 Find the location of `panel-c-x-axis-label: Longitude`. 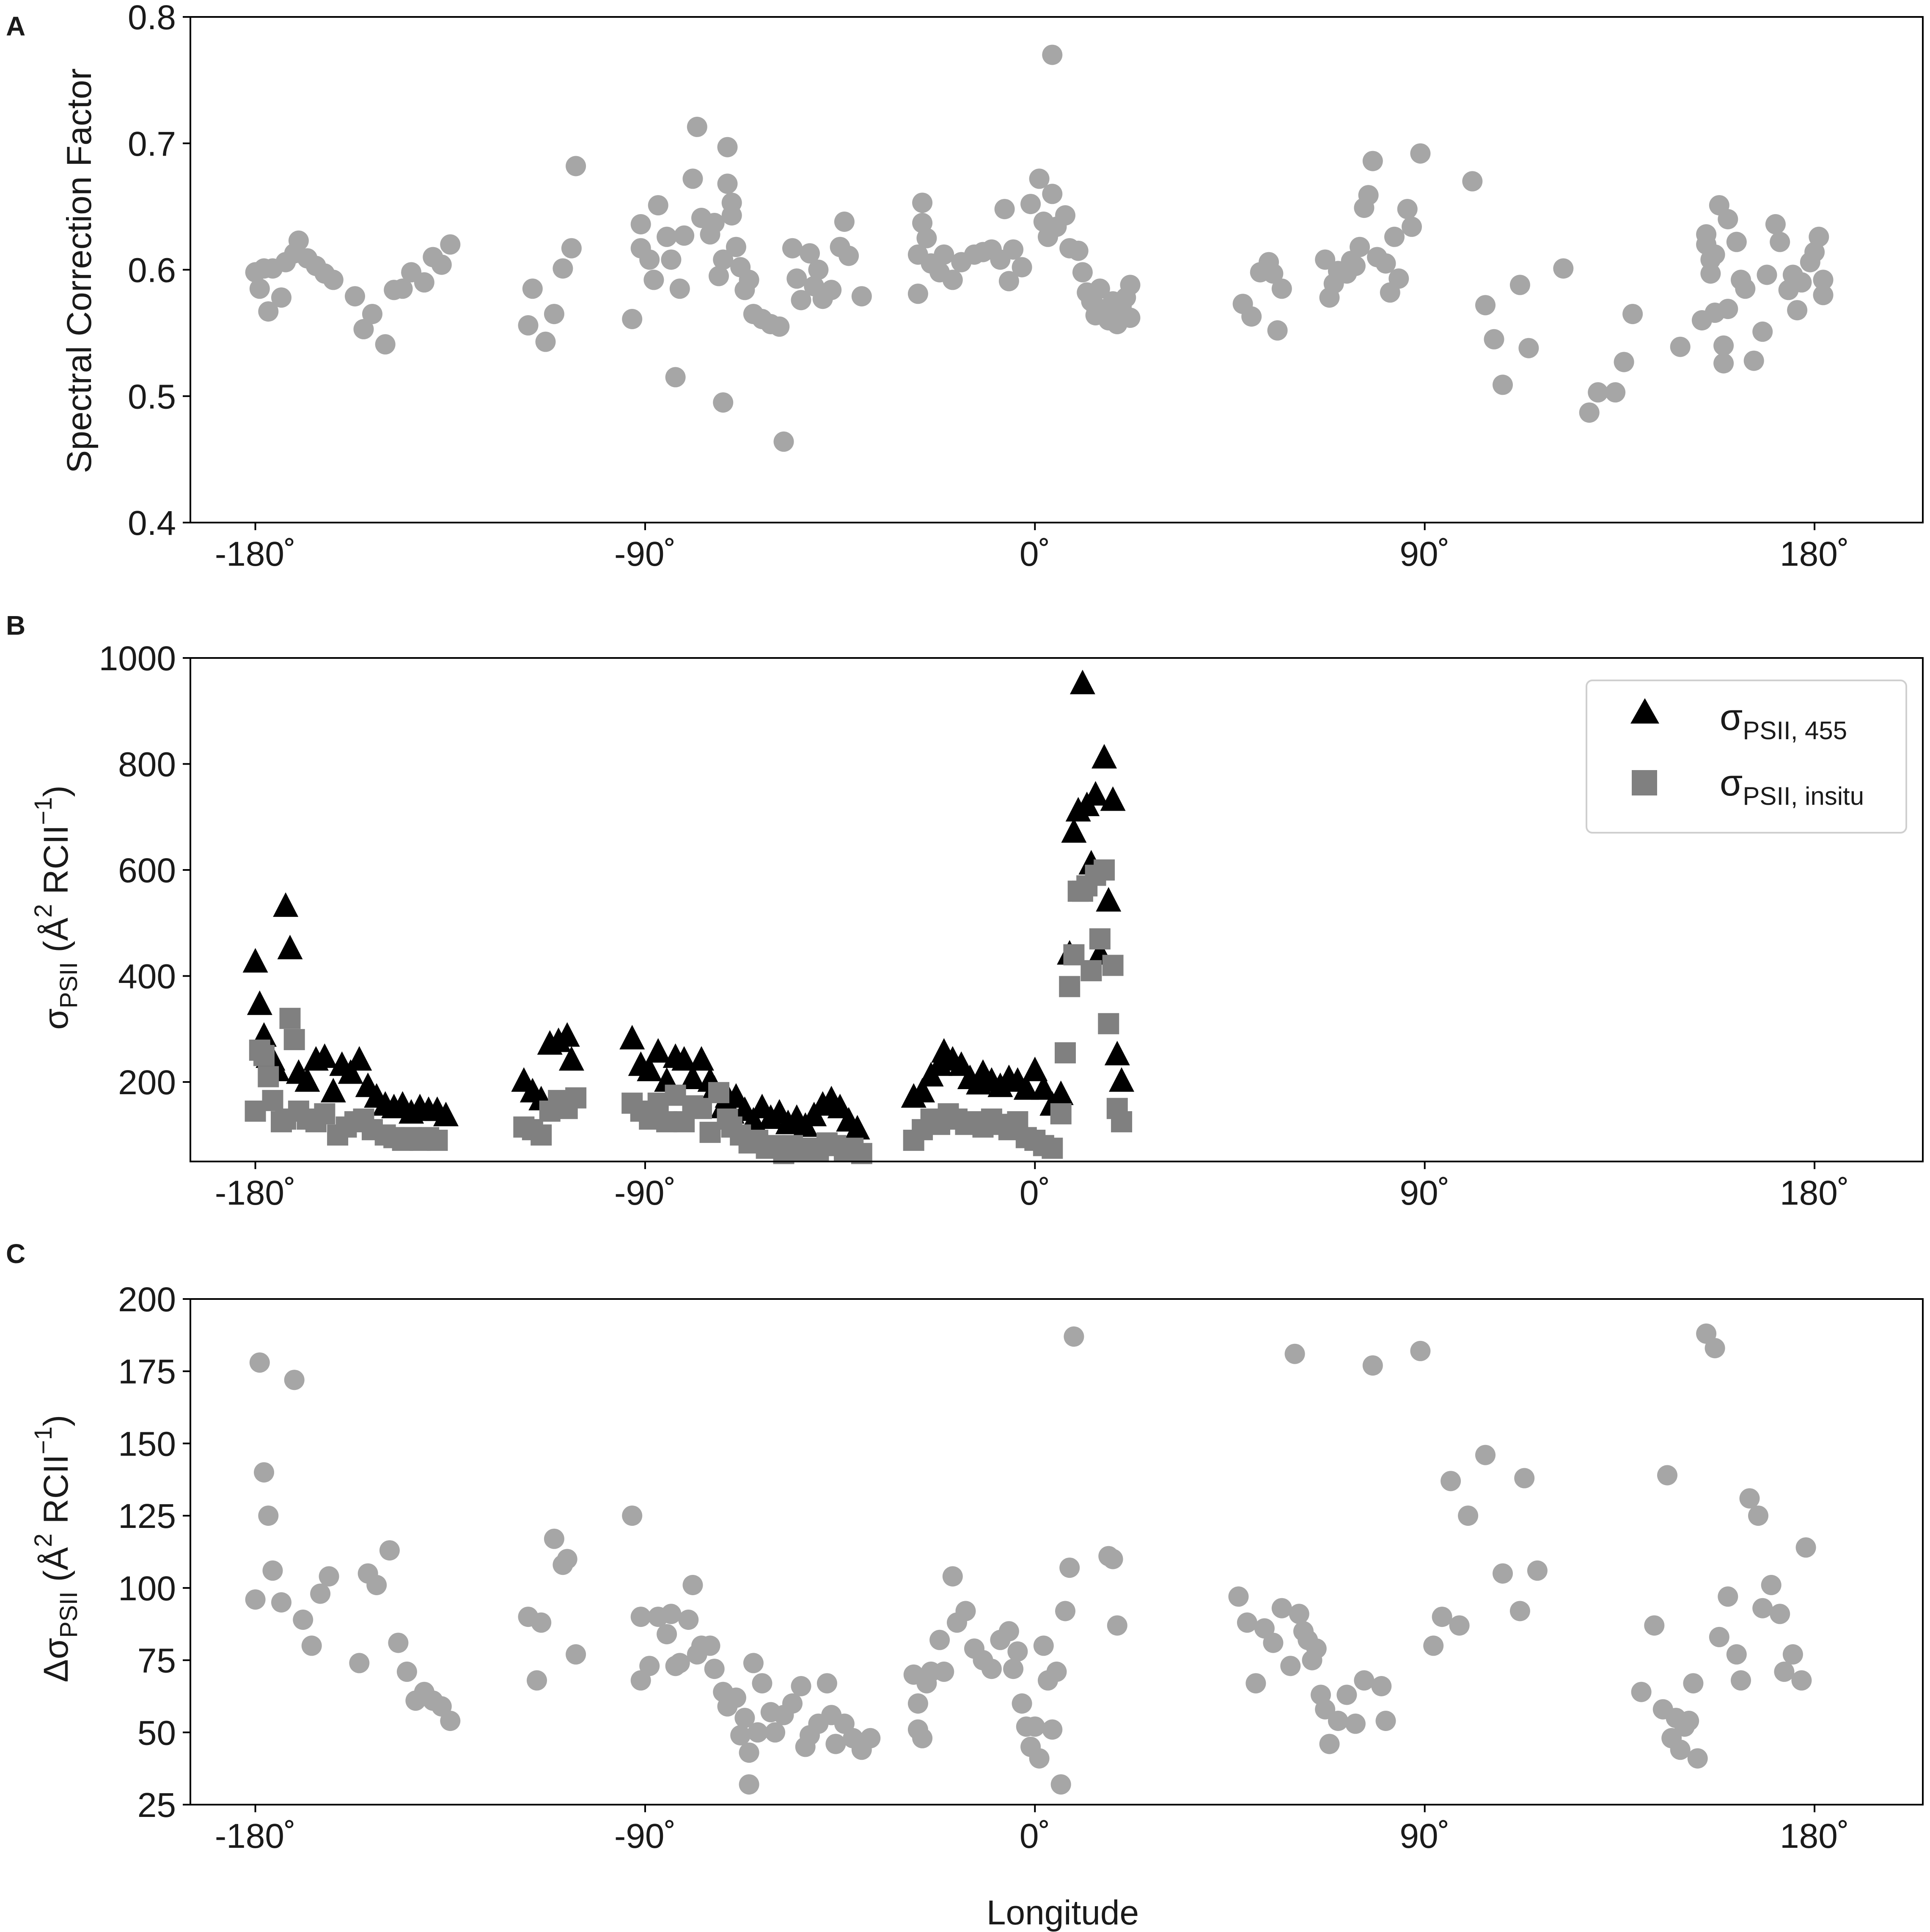

panel-c-x-axis-label: Longitude is located at coordinates (1063, 1912).